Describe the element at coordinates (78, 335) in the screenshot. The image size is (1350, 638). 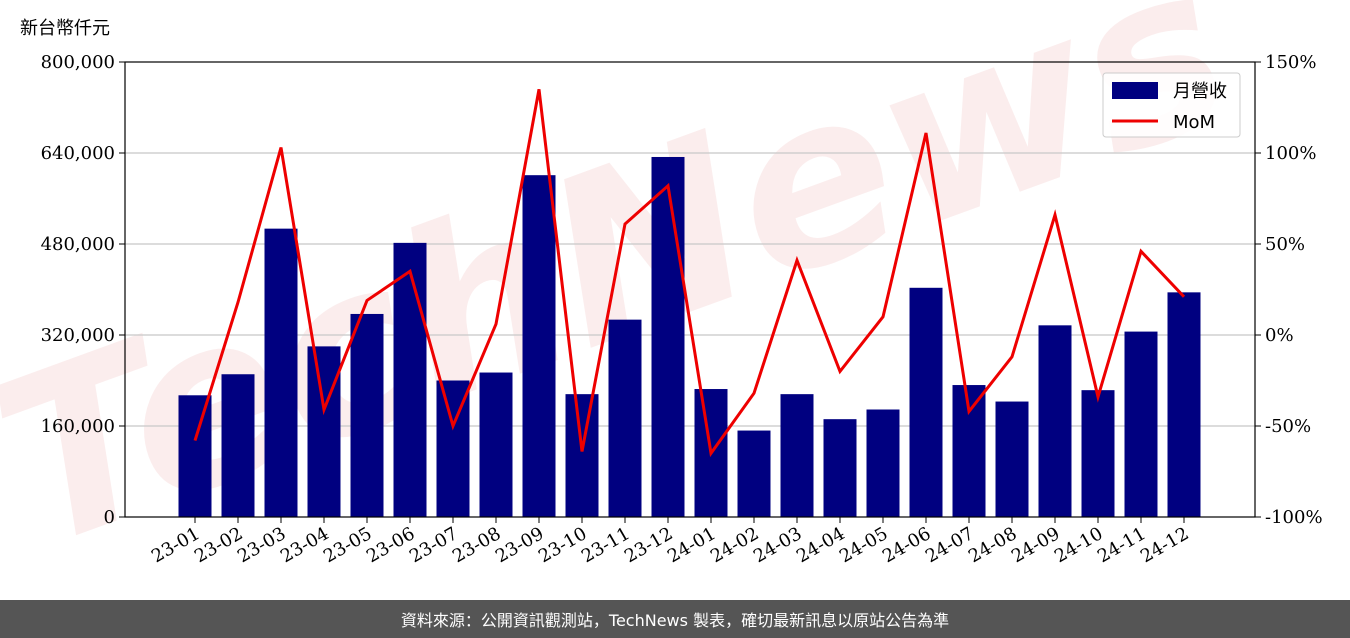
I see `y-left-tick-label: 320,000` at that location.